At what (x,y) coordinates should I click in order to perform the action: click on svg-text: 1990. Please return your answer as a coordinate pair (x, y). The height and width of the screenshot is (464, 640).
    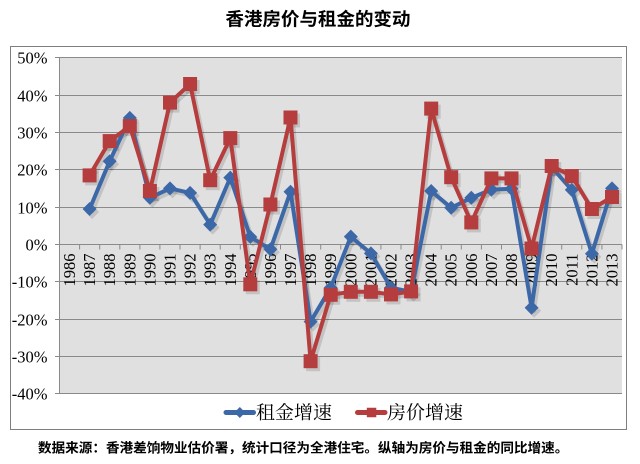
    Looking at the image, I should click on (149, 270).